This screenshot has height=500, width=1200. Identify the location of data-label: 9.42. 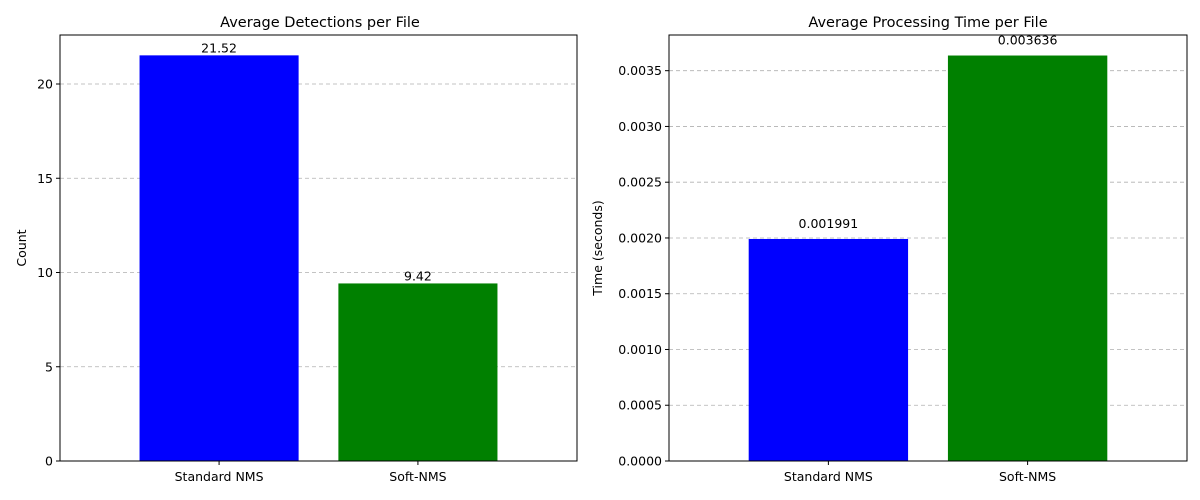
(418, 275).